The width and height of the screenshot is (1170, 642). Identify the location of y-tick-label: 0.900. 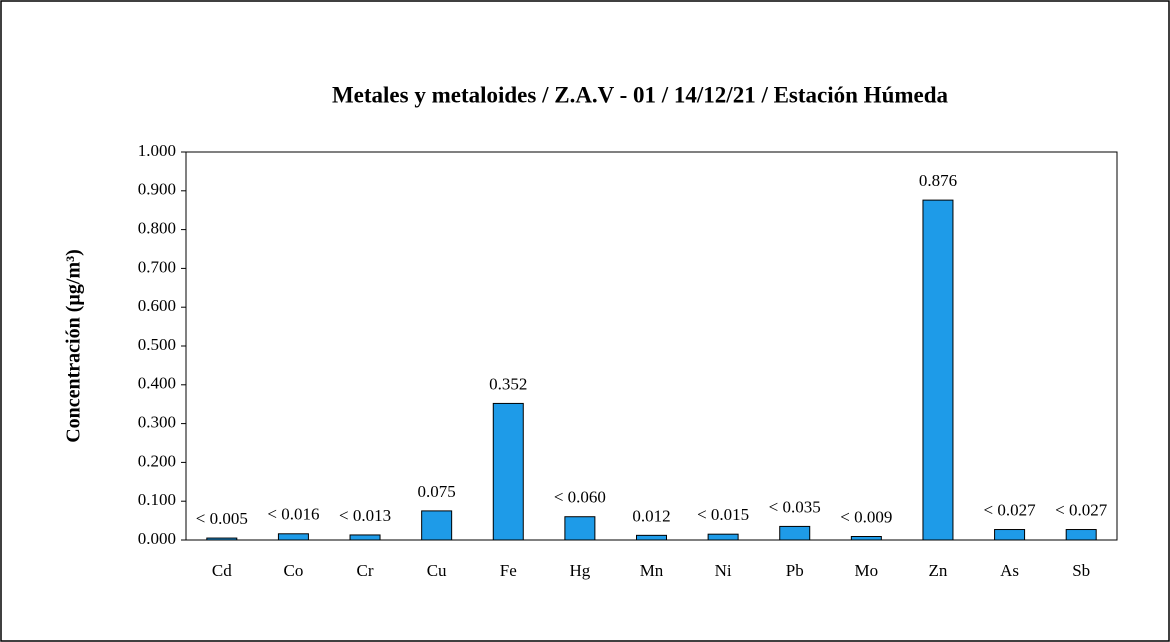
(157, 189).